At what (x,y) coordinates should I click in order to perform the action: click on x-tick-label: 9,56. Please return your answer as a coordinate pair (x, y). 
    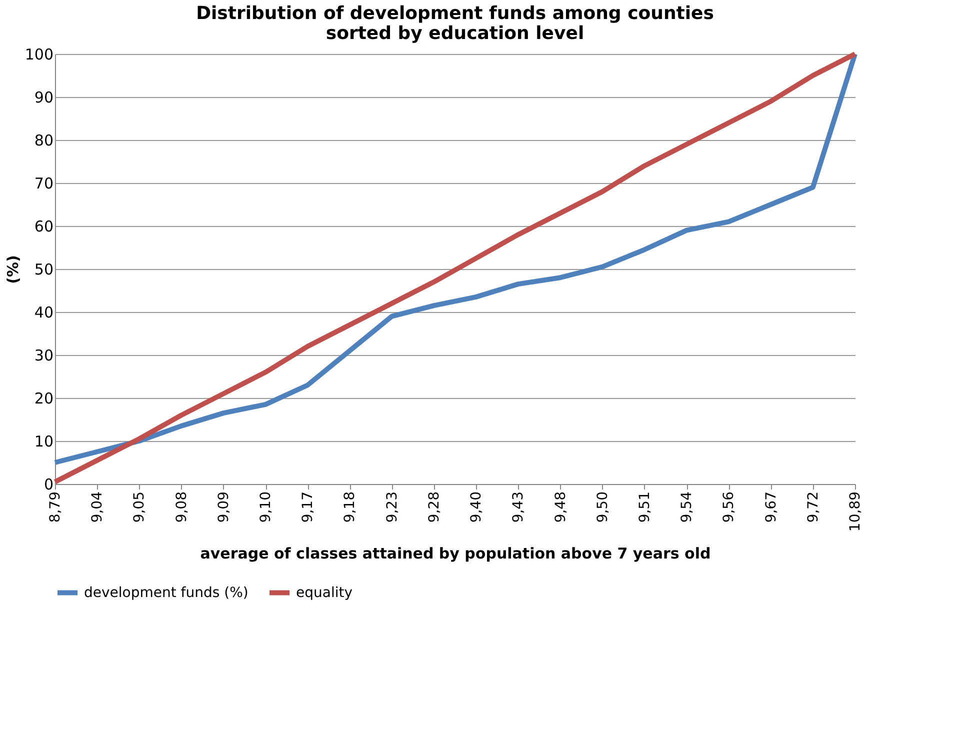
    Looking at the image, I should click on (729, 507).